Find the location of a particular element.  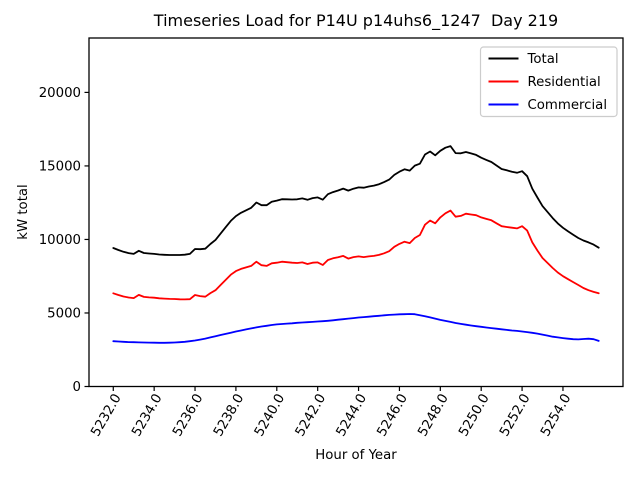

x-tick-label: 5234.0 is located at coordinates (147, 416).